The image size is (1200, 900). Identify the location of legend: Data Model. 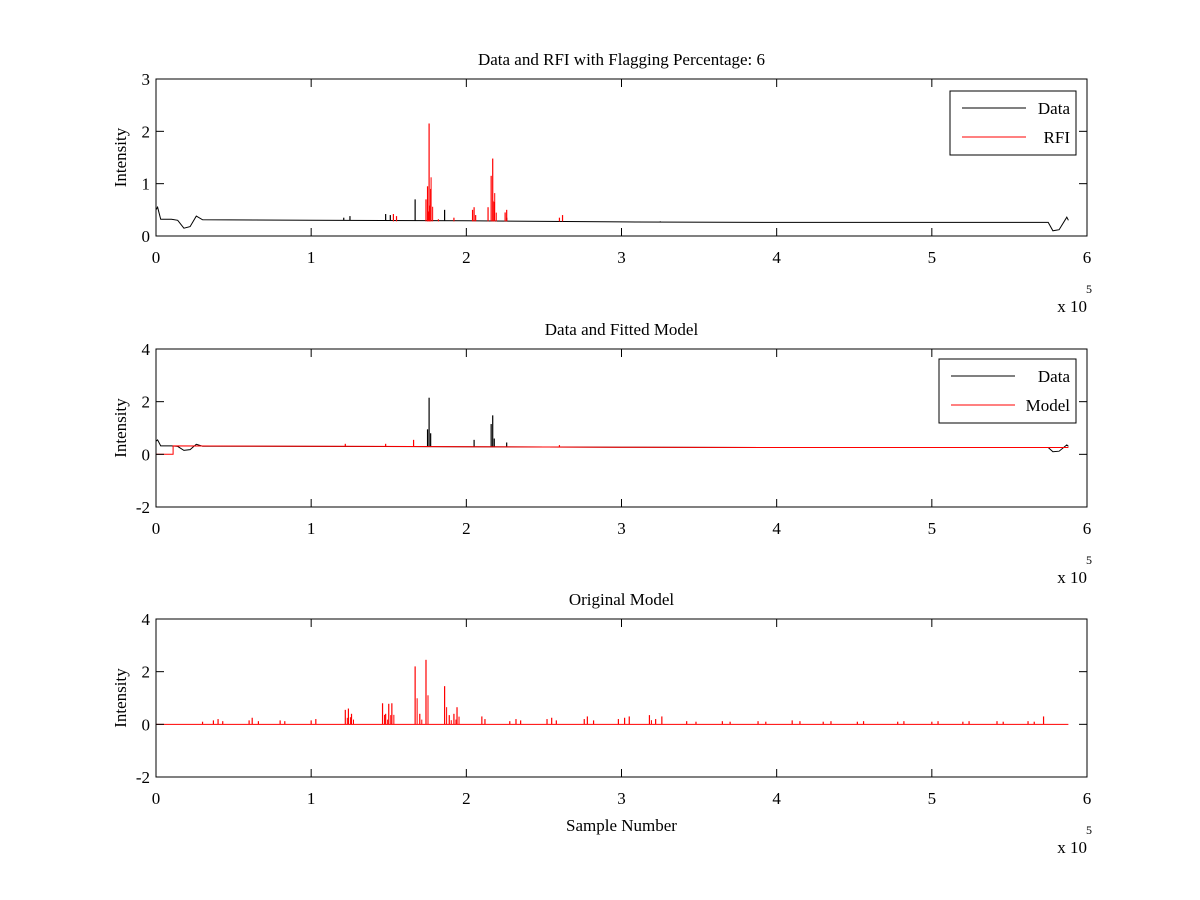
(1007, 391).